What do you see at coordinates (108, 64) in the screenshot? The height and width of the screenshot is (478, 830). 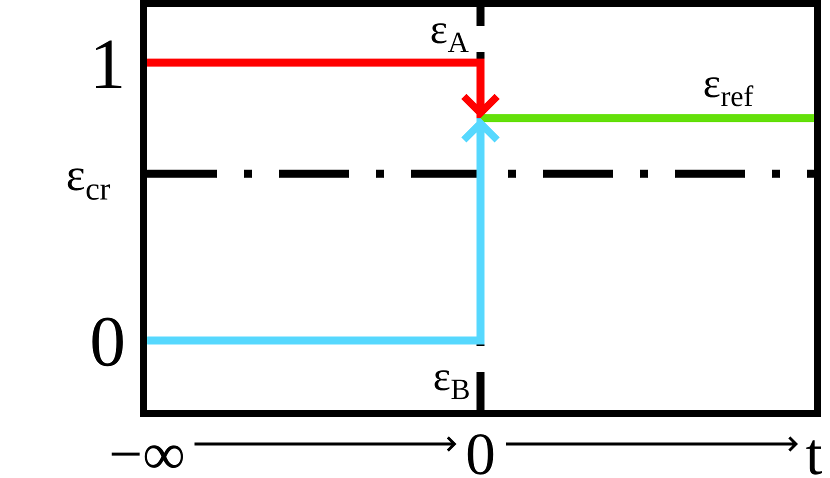 I see `y-tick-label: 1` at bounding box center [108, 64].